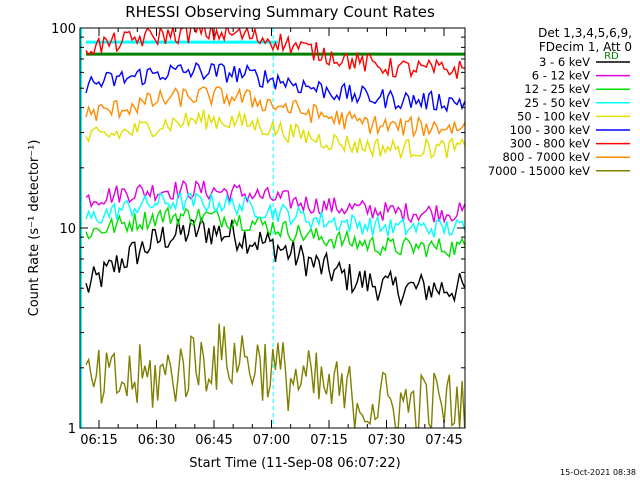 This screenshot has height=480, width=640. Describe the element at coordinates (585, 33) in the screenshot. I see `legend-header-line-1: Det 1,3,4,5,6,9,` at that location.